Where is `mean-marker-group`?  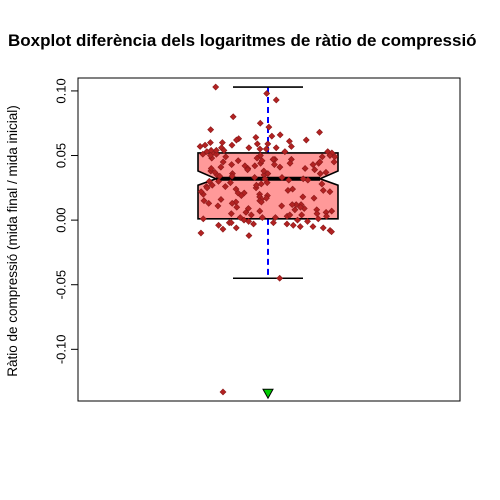 mean-marker-group is located at coordinates (268, 394).